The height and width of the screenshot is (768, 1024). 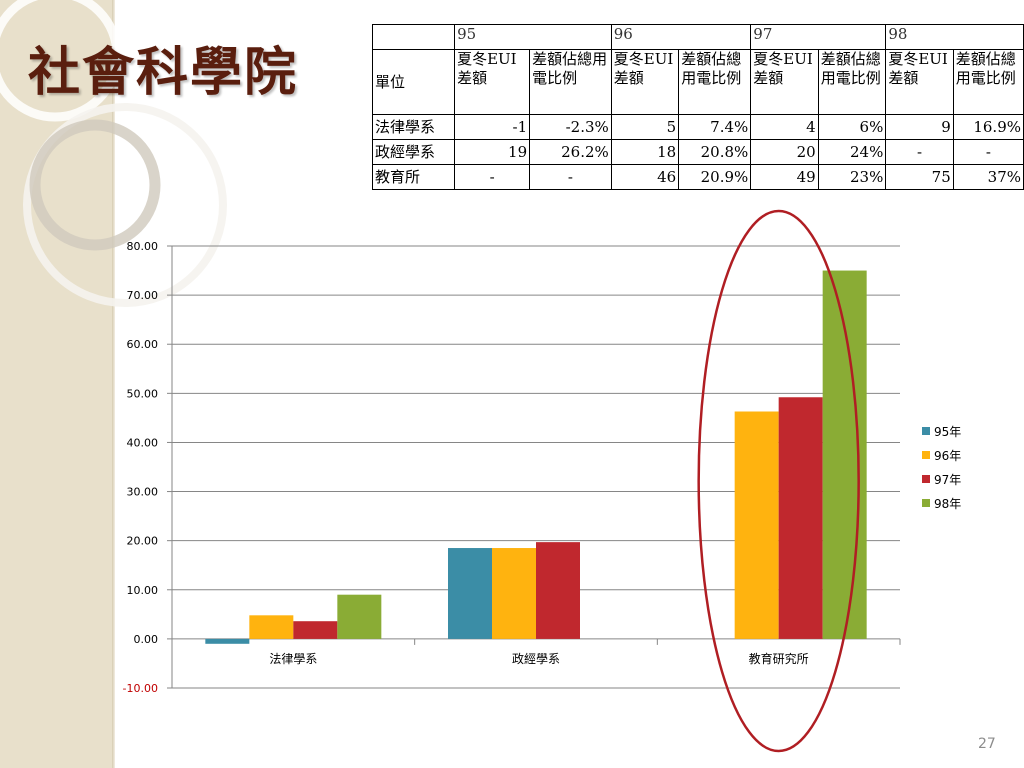 I want to click on decor-ring-middle, so click(x=125, y=205).